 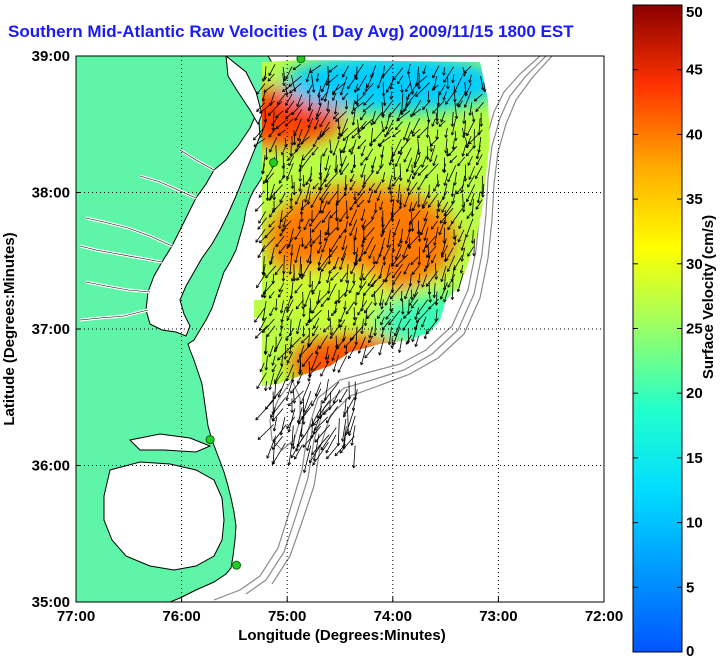 I want to click on y-axis-label: Latitude (Degrees:Minutes), so click(x=9, y=328).